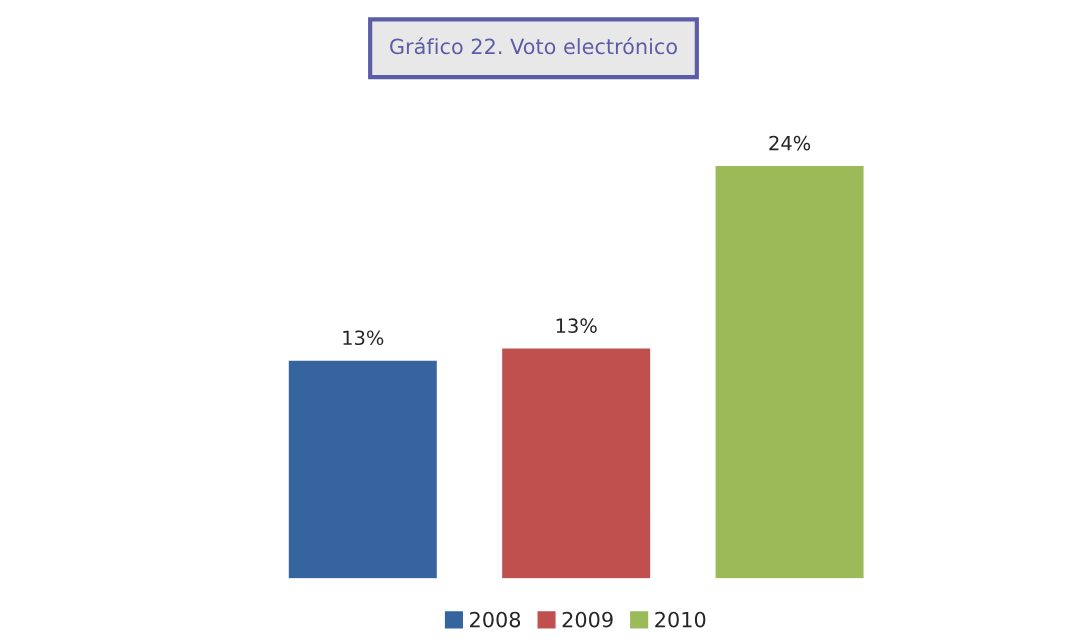 This screenshot has width=1067, height=643. I want to click on chart-title: Gráfico 22. Voto electrónico, so click(533, 46).